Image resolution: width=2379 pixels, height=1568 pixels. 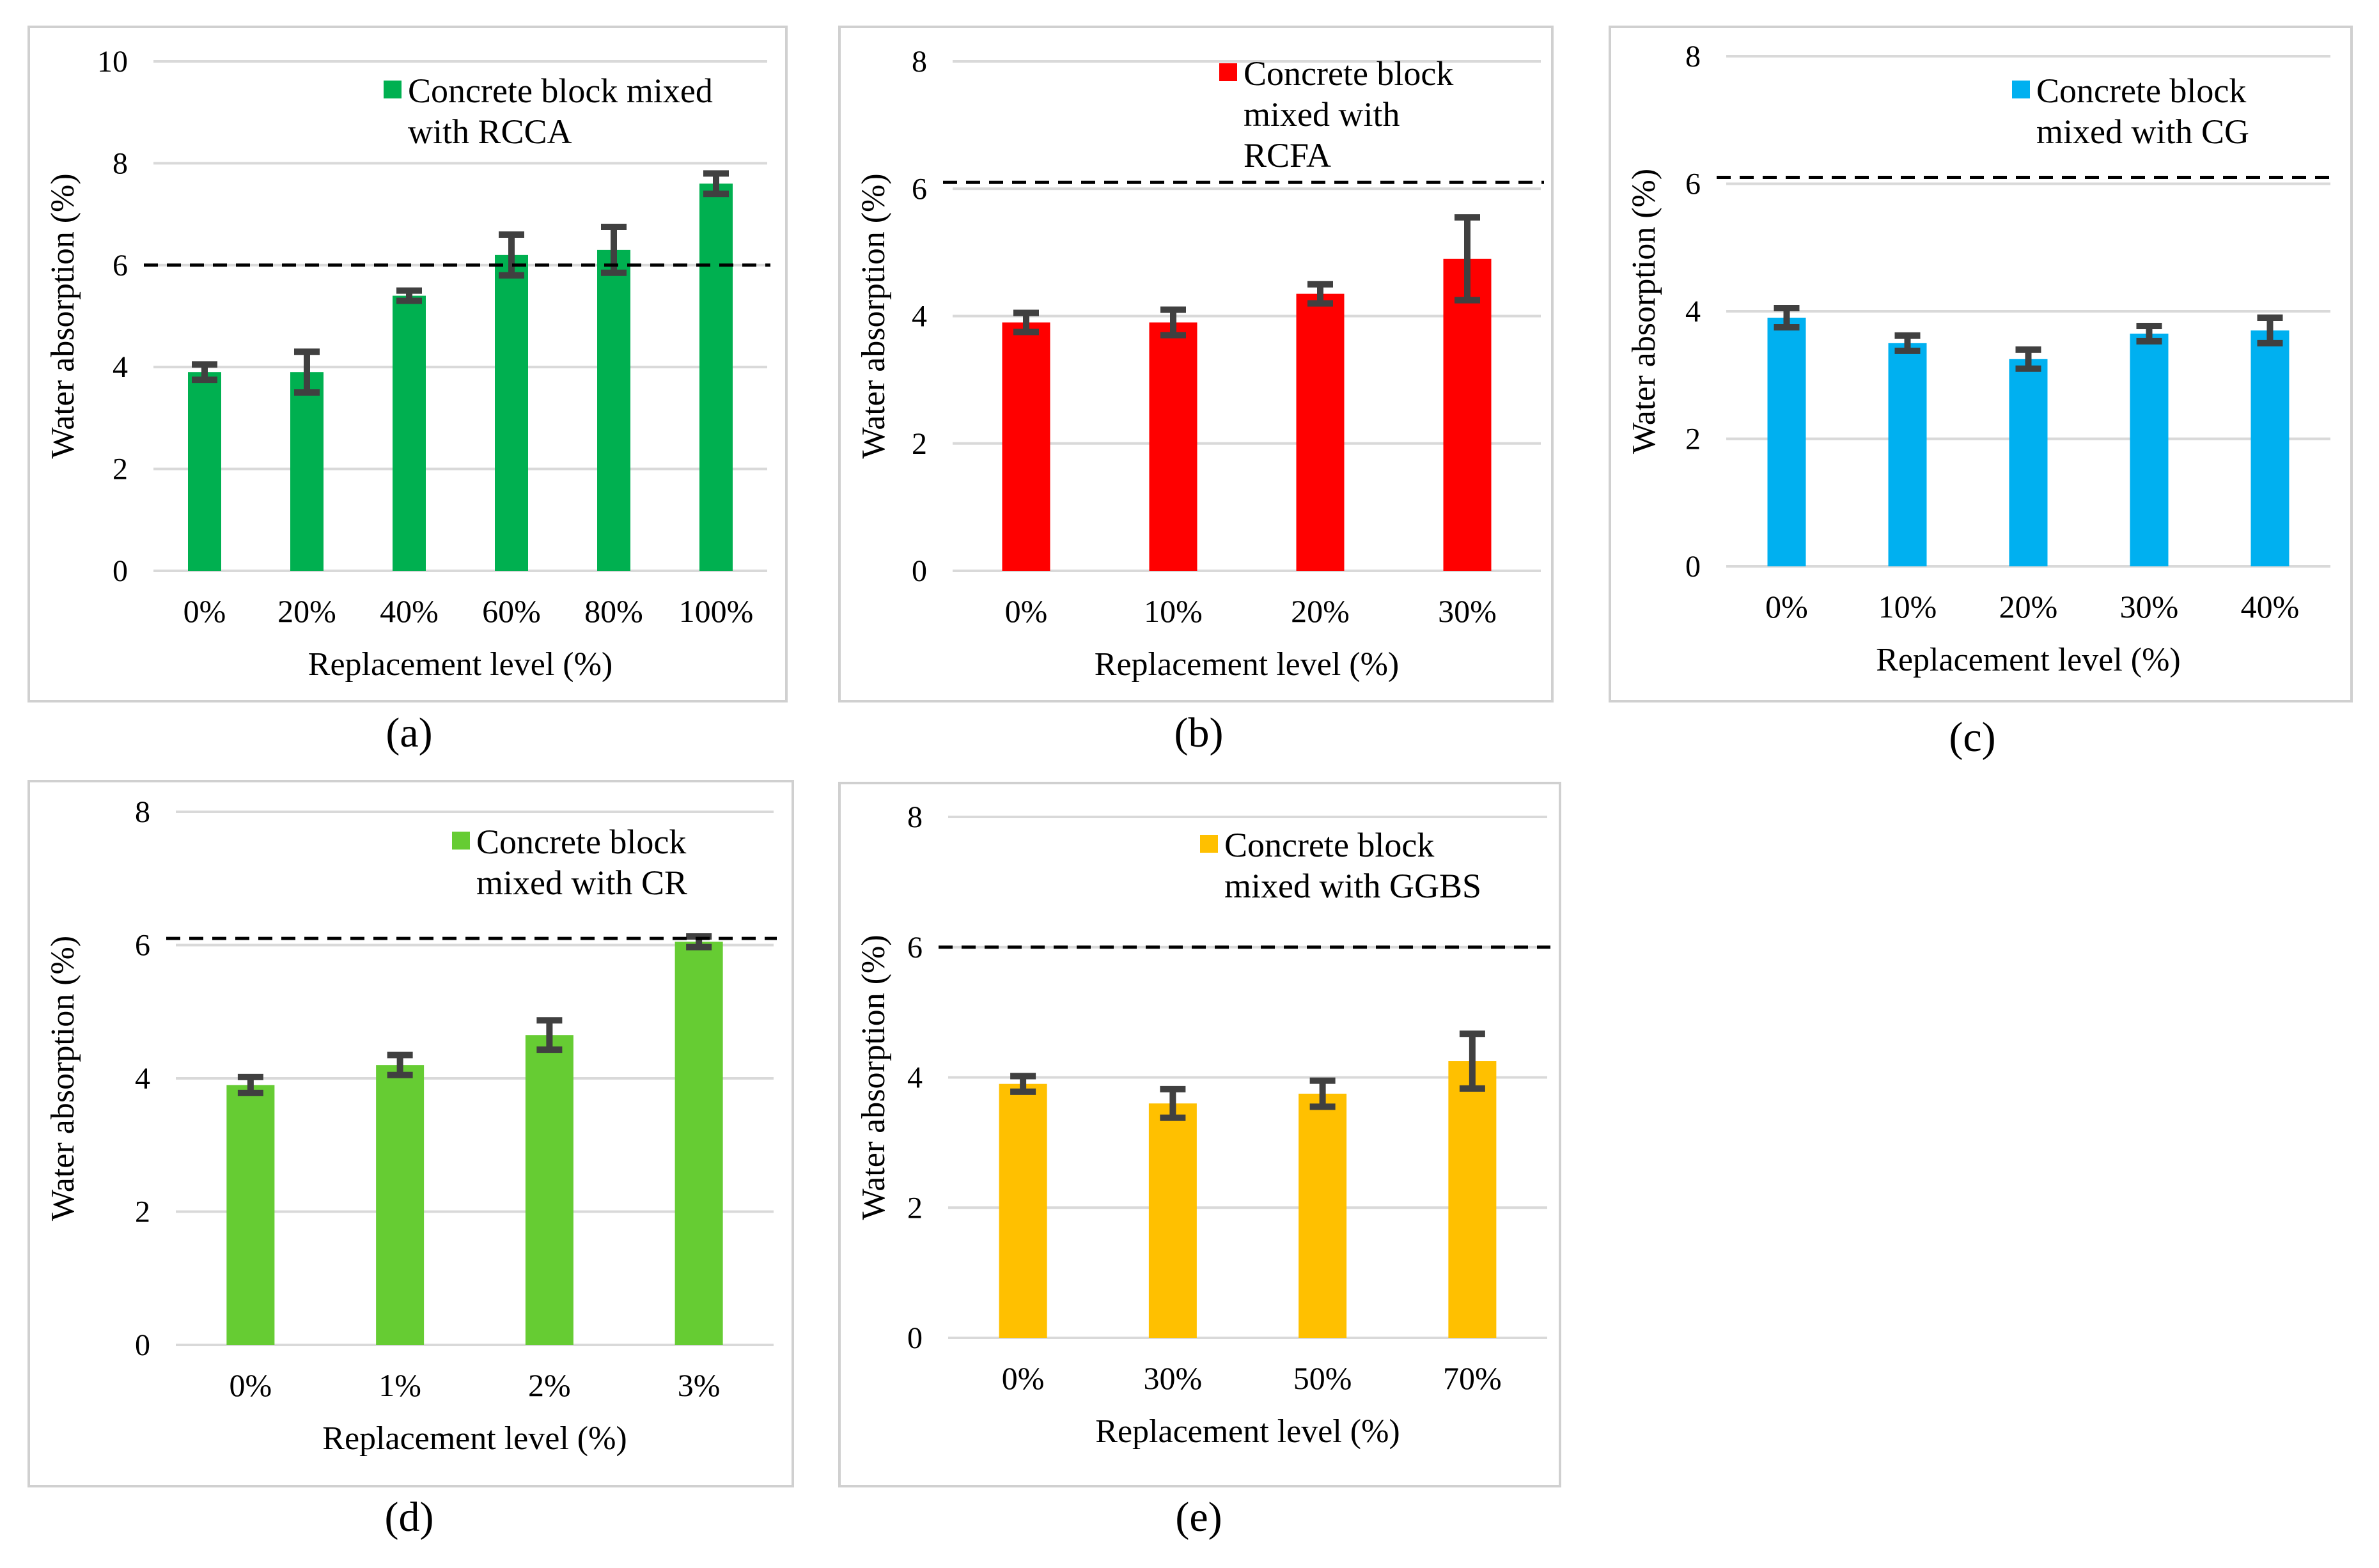 I want to click on x-tick-label: 2%, so click(x=550, y=1385).